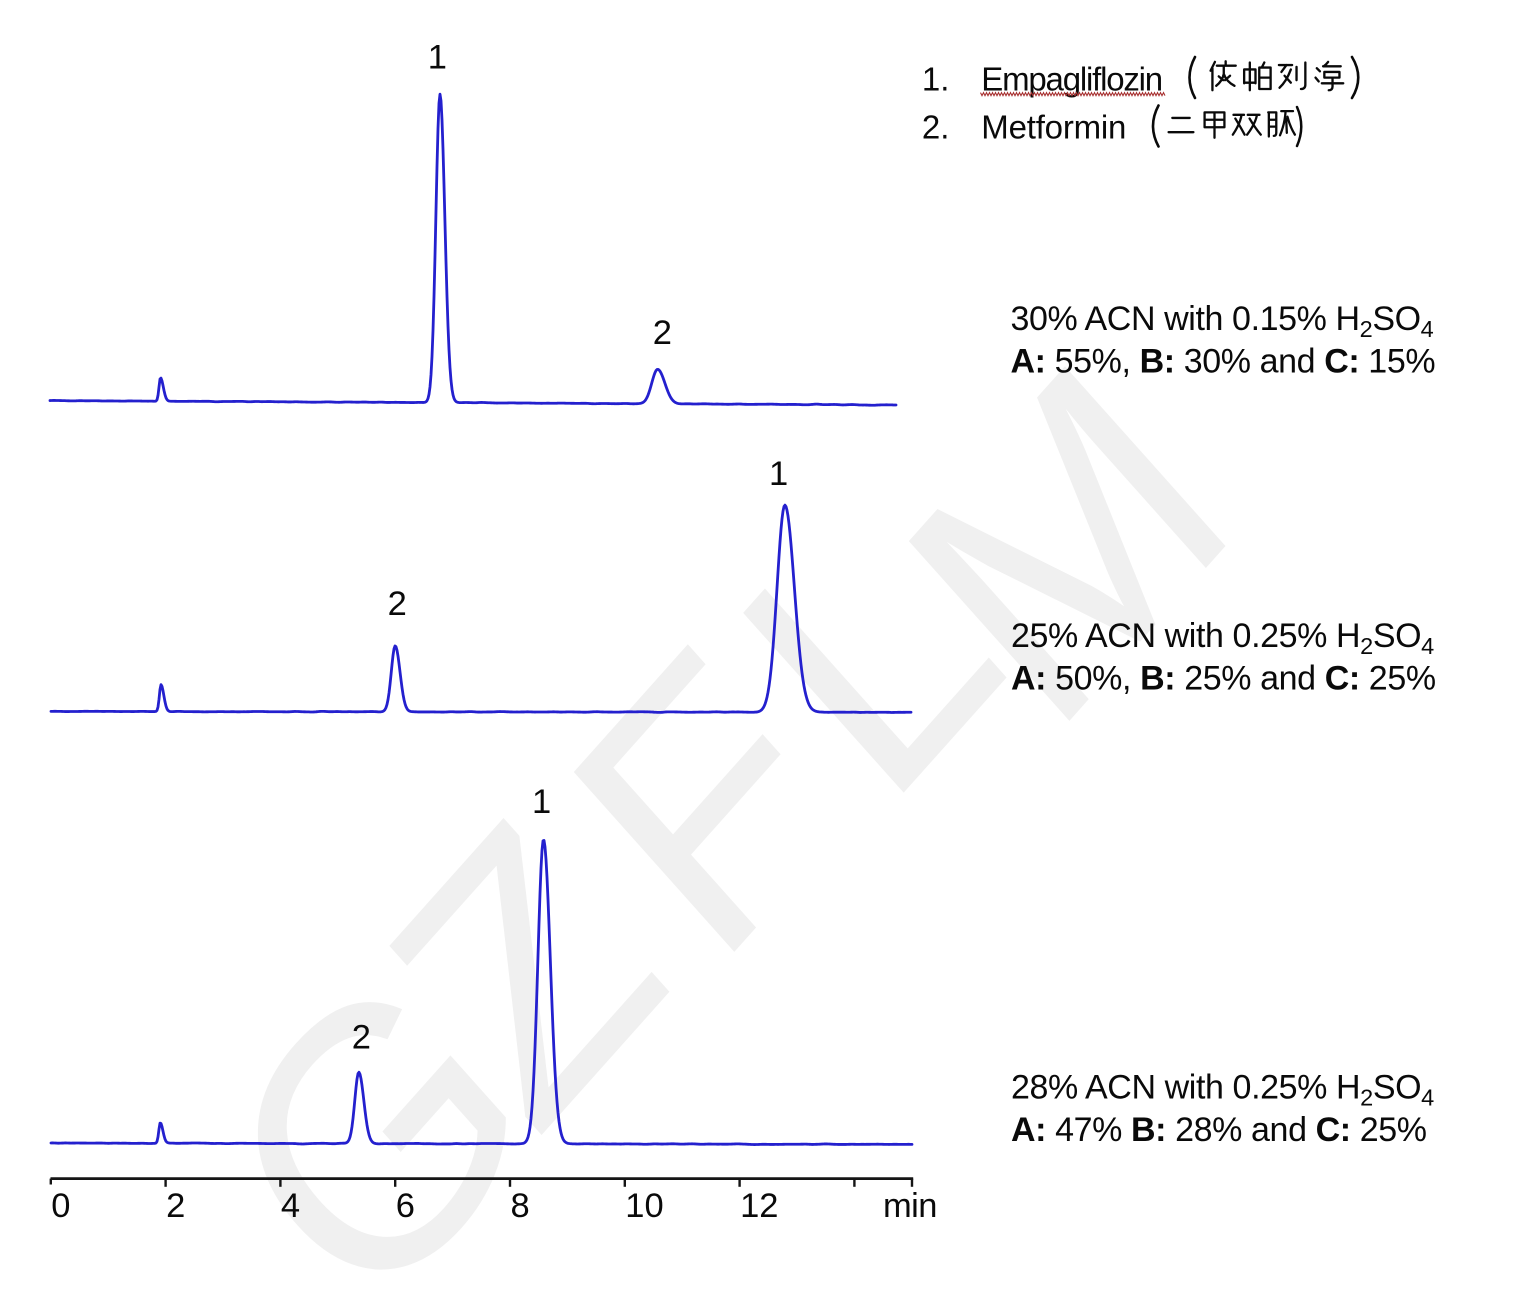  Describe the element at coordinates (644, 1206) in the screenshot. I see `svg-text: 10` at that location.